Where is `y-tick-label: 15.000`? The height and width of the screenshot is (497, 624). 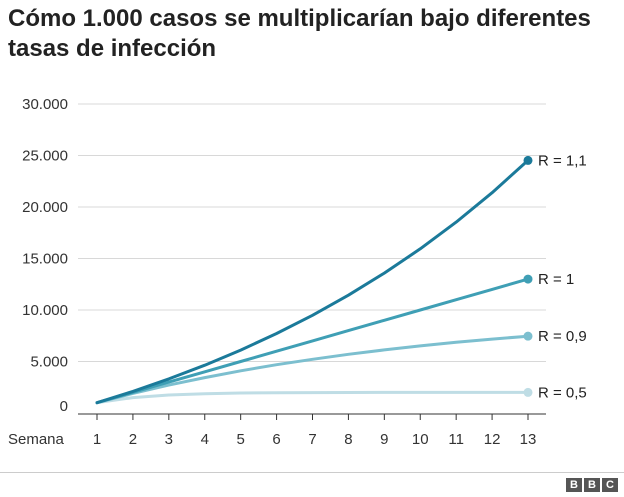 y-tick-label: 15.000 is located at coordinates (45, 259).